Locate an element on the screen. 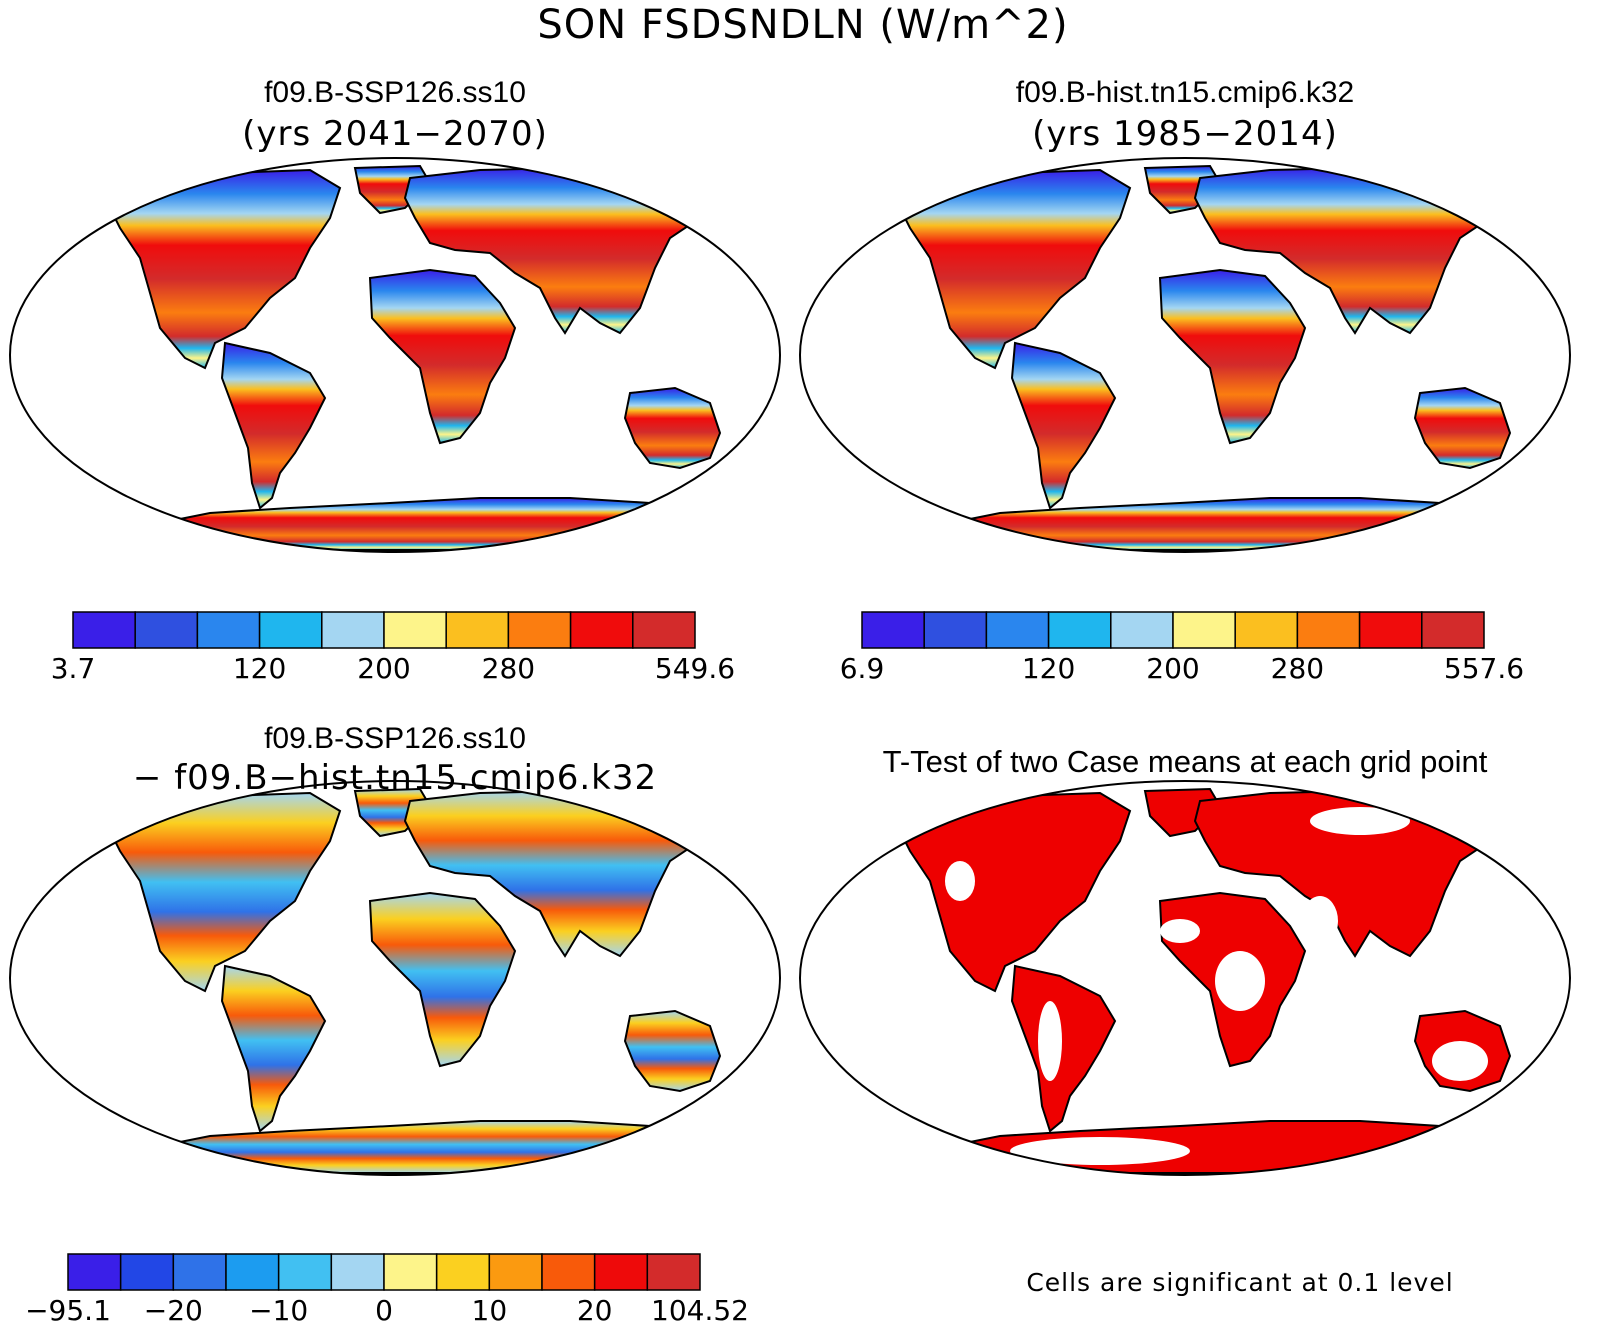 This screenshot has width=1606, height=1323. significance-note: Cells are significant at 0.1 level is located at coordinates (1240, 1282).